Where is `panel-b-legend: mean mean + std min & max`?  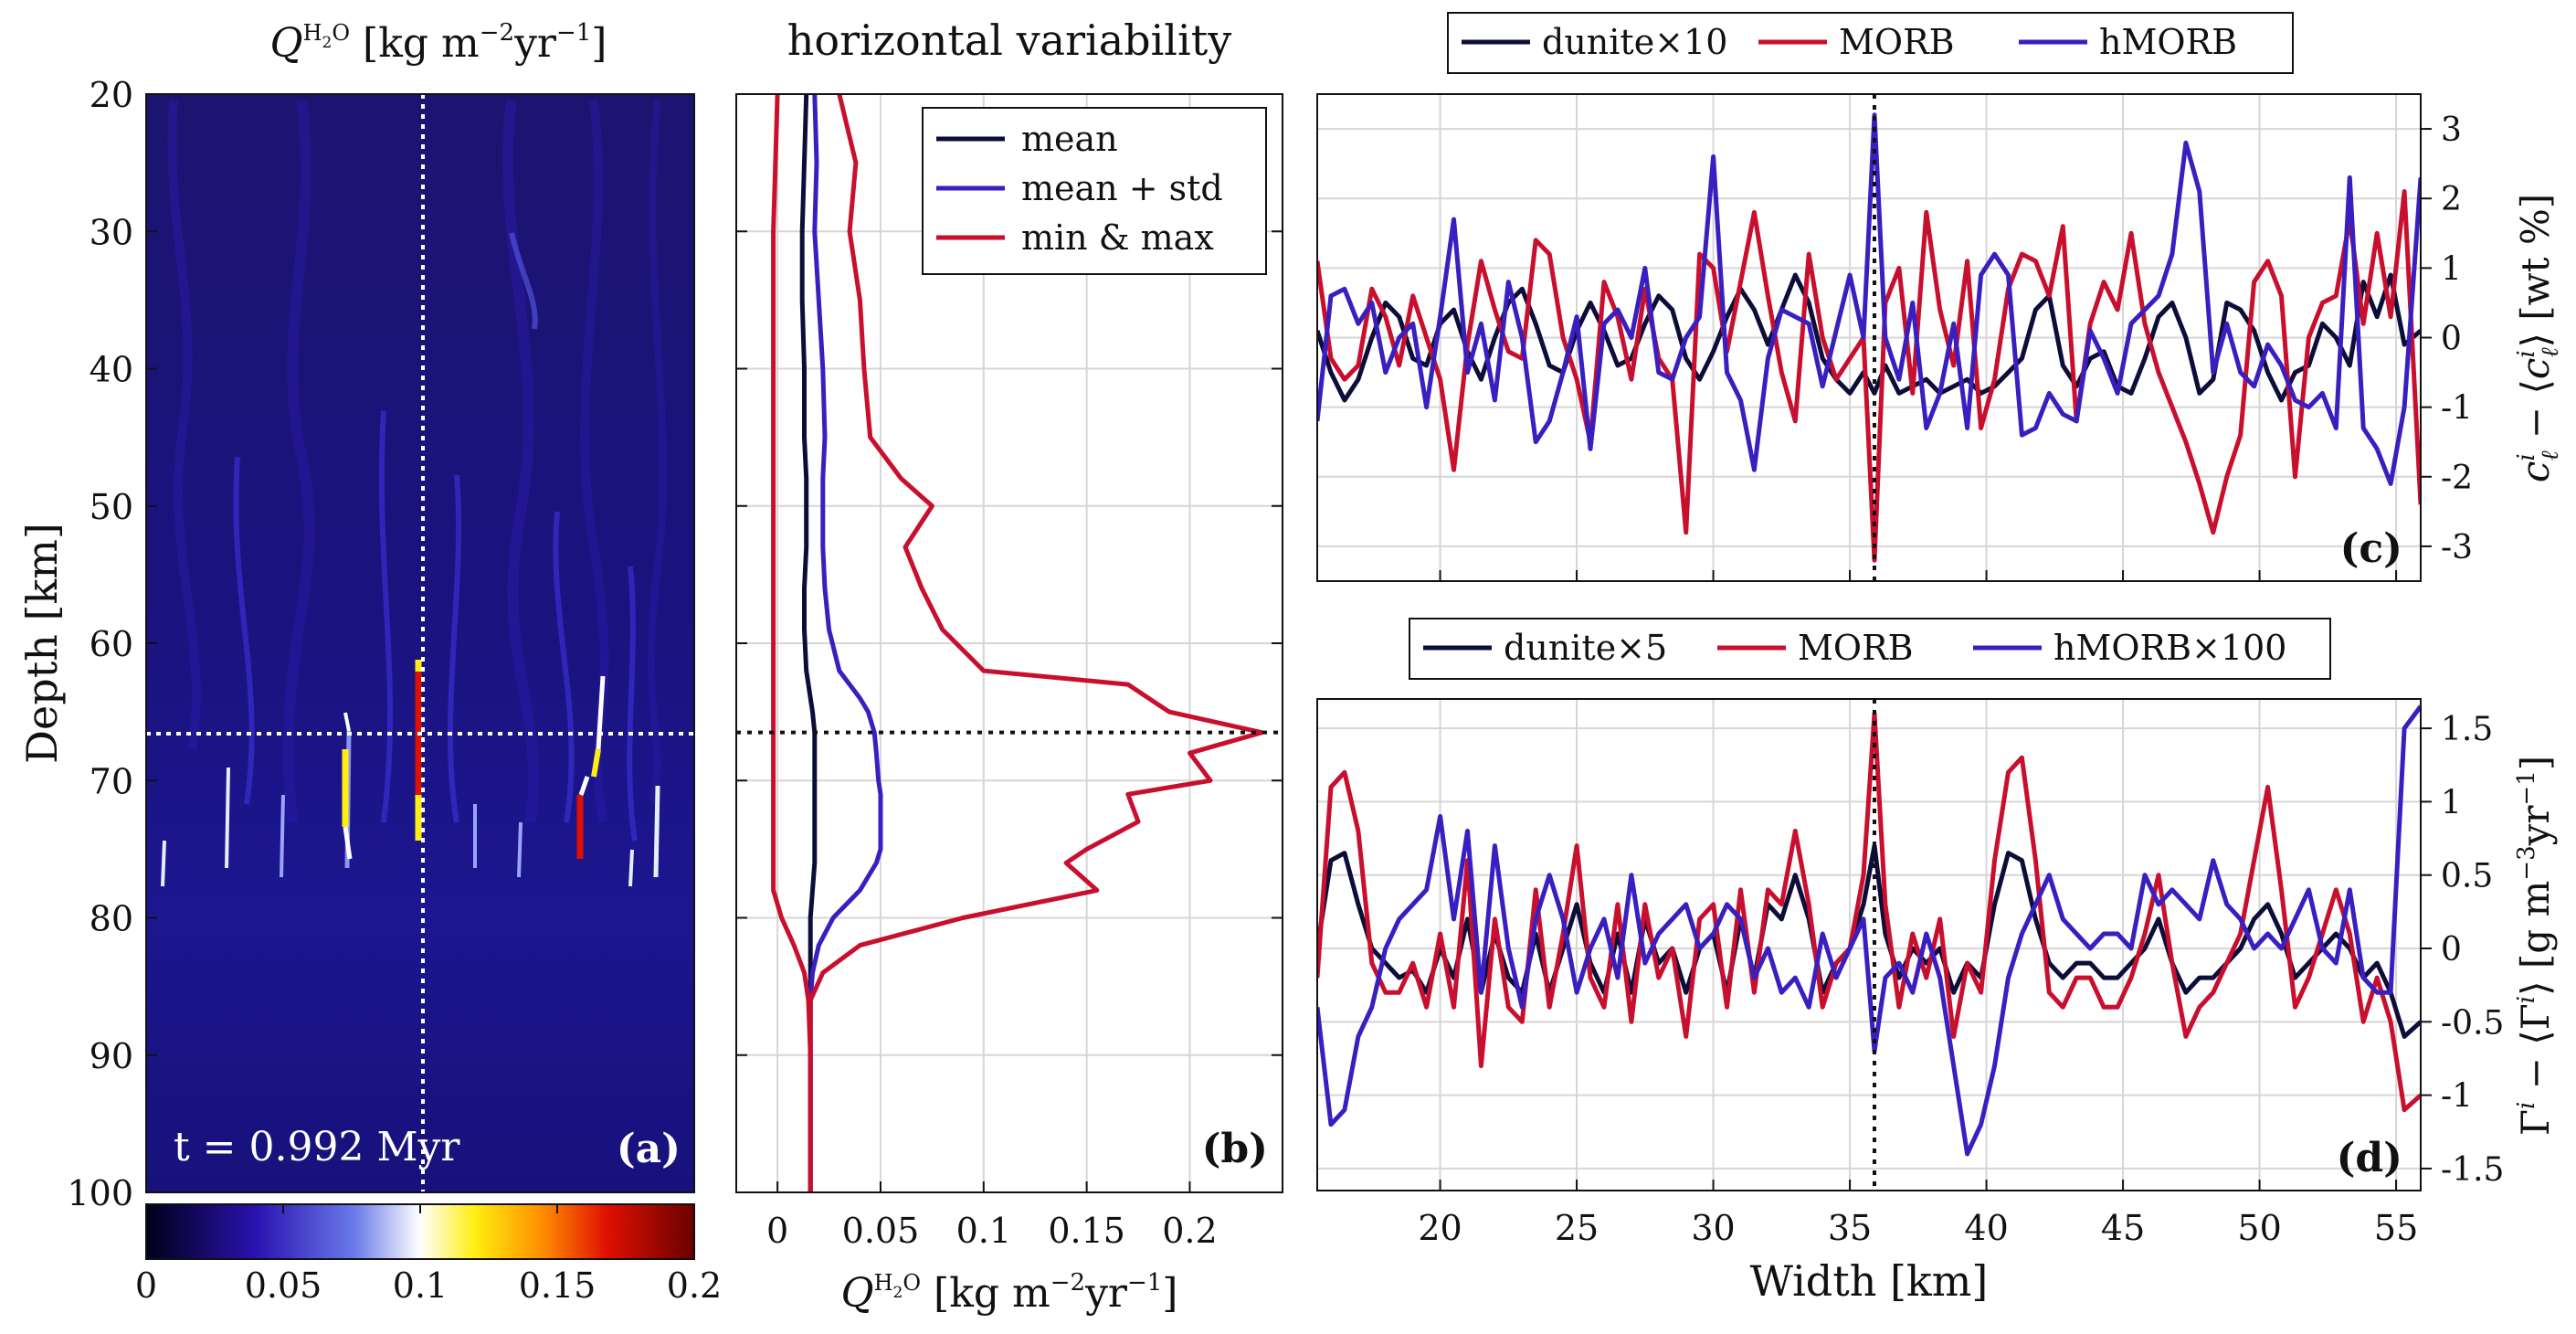 panel-b-legend: mean mean + std min & max is located at coordinates (1094, 191).